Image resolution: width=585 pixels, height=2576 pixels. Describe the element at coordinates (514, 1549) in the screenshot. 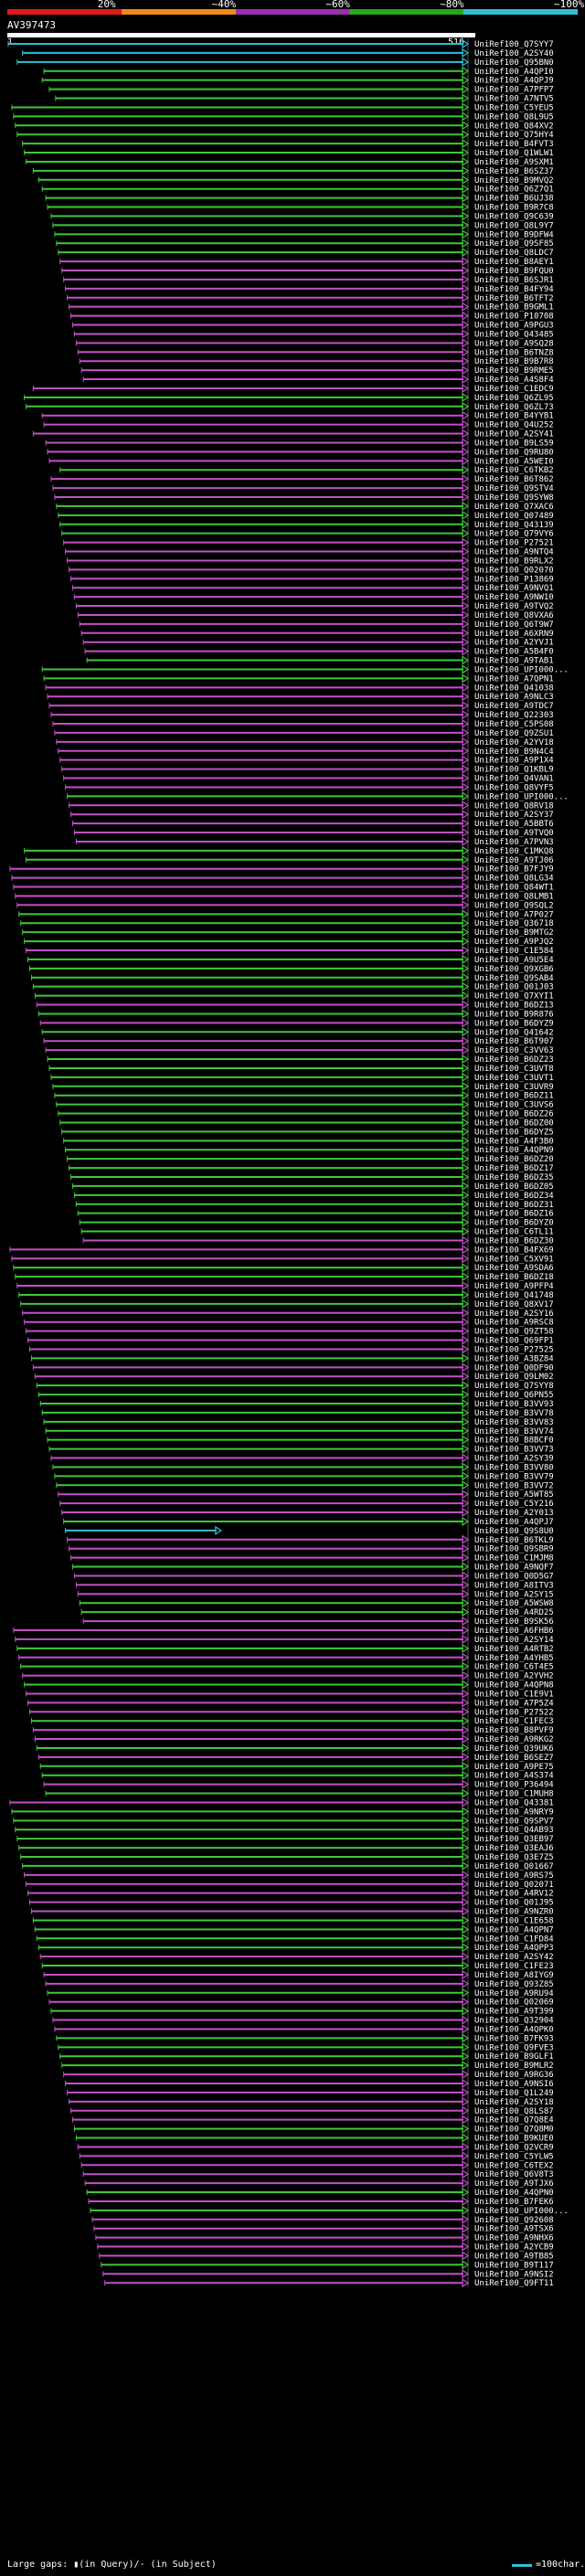

I see `hit-label: UniRef100_Q9SBR9` at that location.